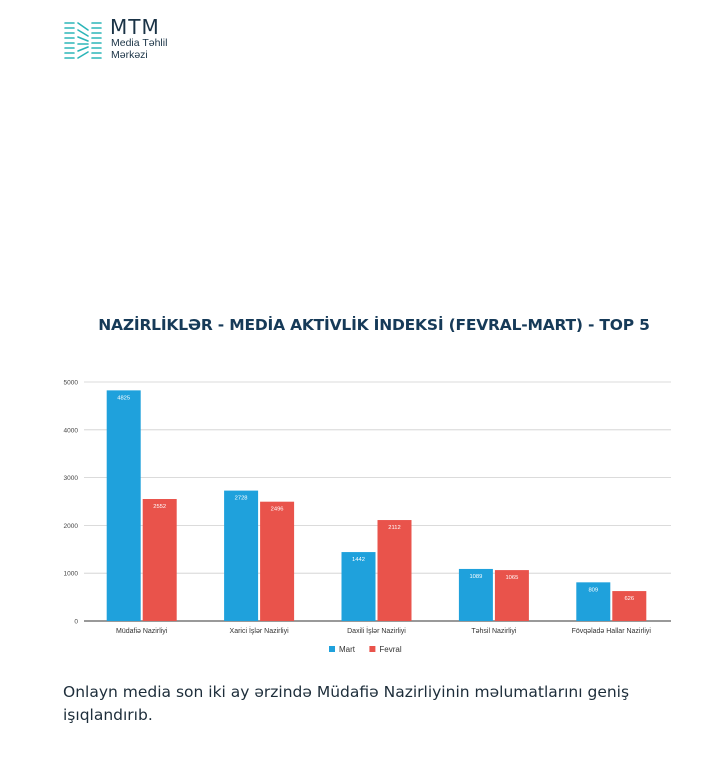 The image size is (702, 767). What do you see at coordinates (71, 478) in the screenshot?
I see `y-tick-label: 3000` at bounding box center [71, 478].